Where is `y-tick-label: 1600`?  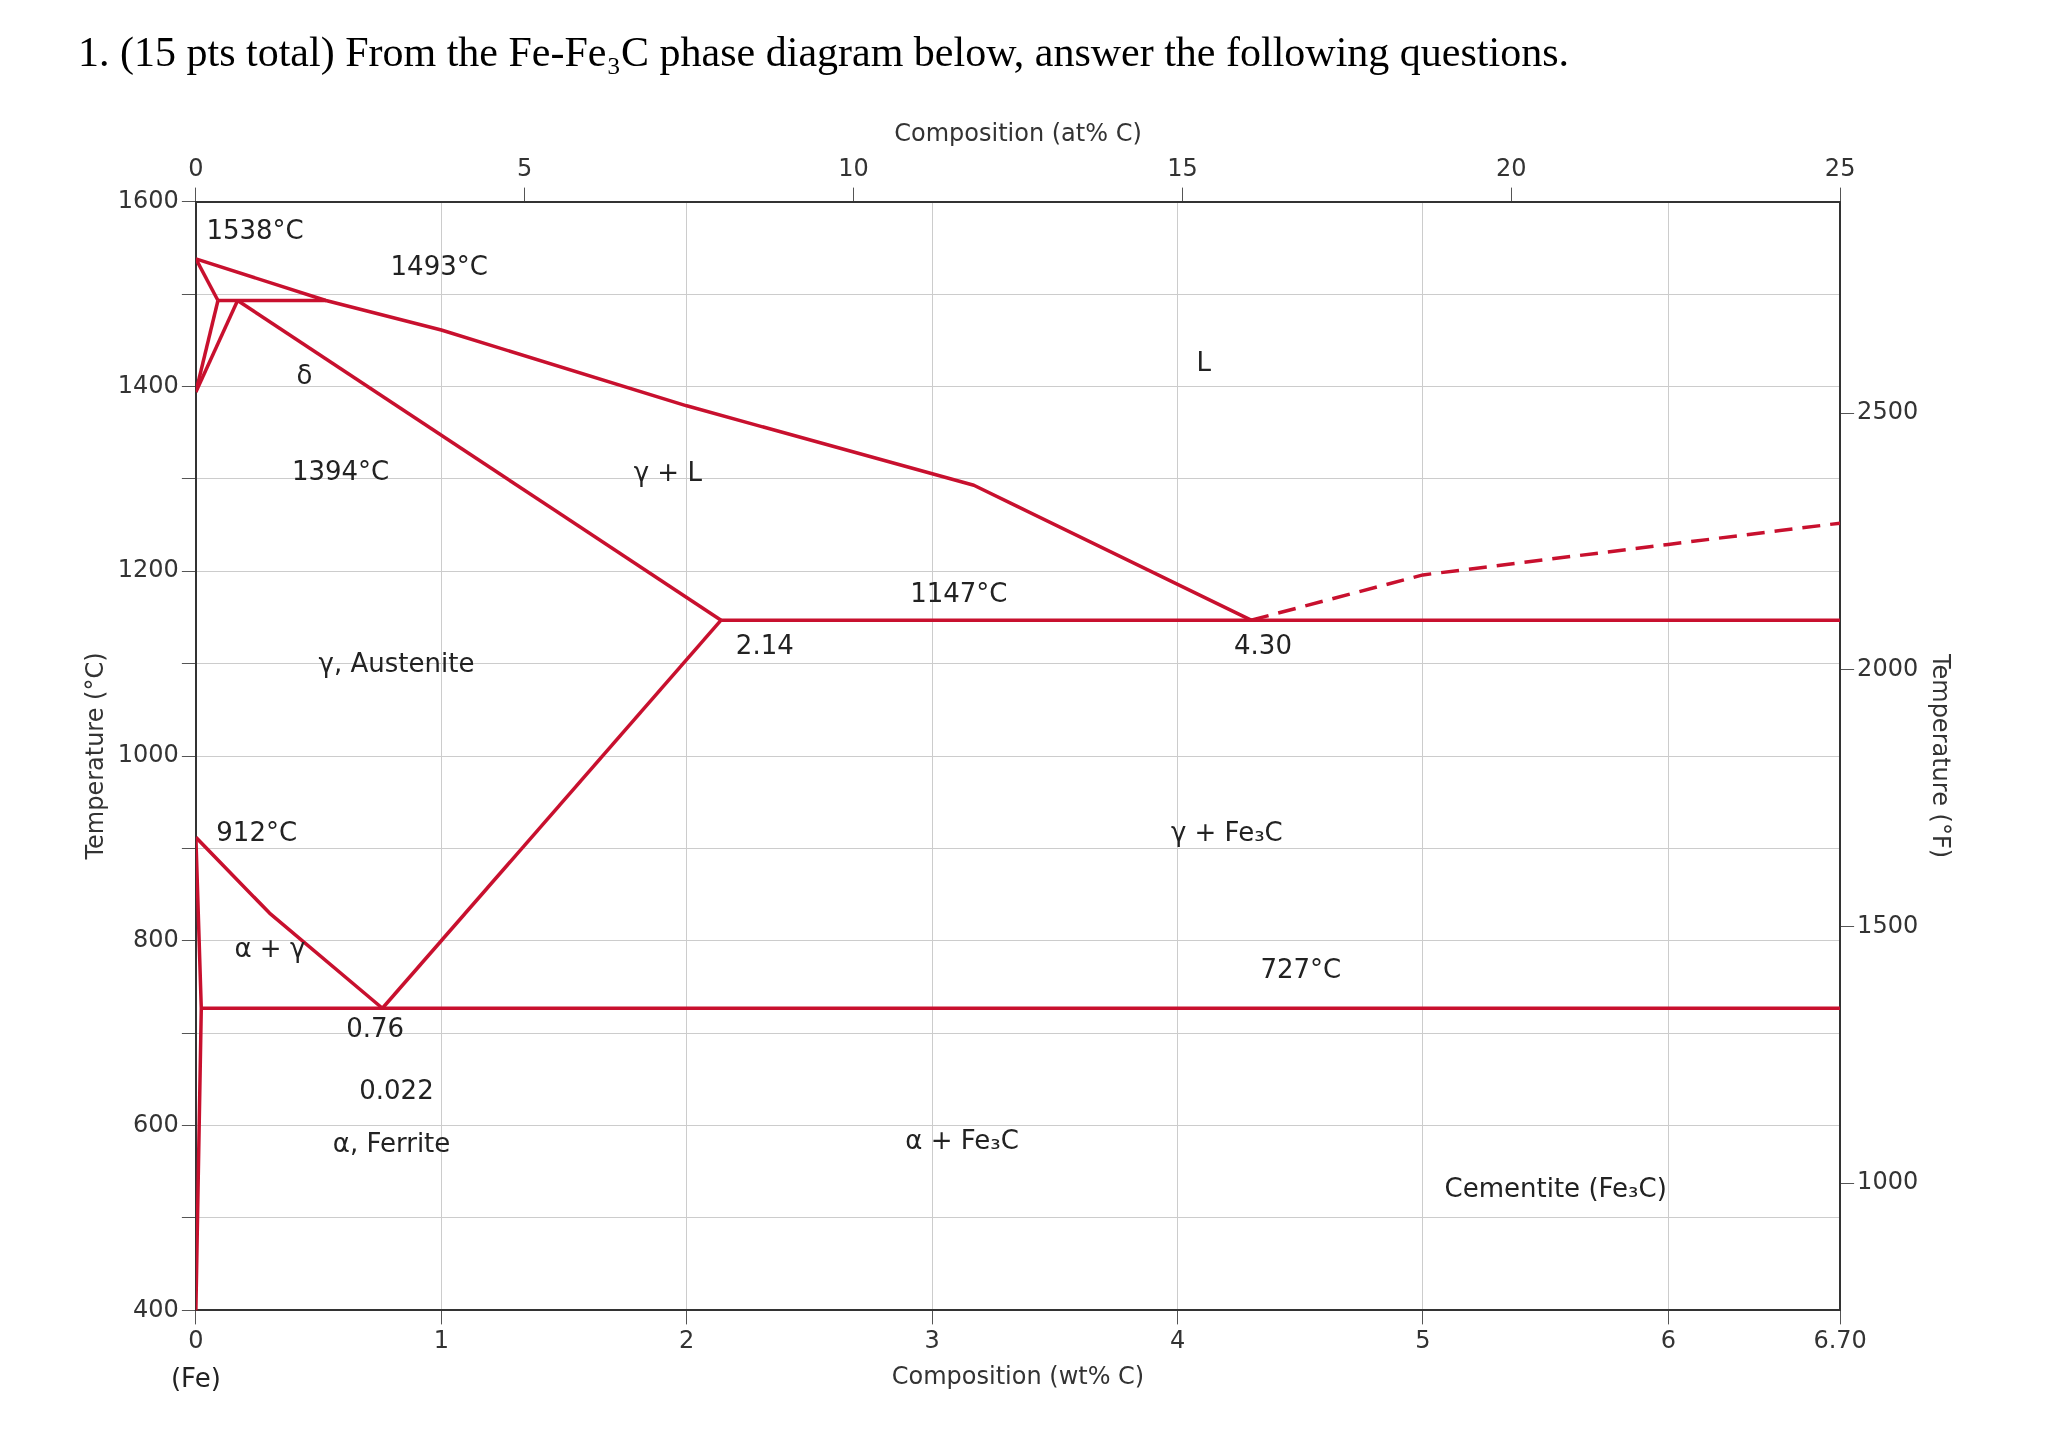
y-tick-label: 1600 is located at coordinates (148, 199).